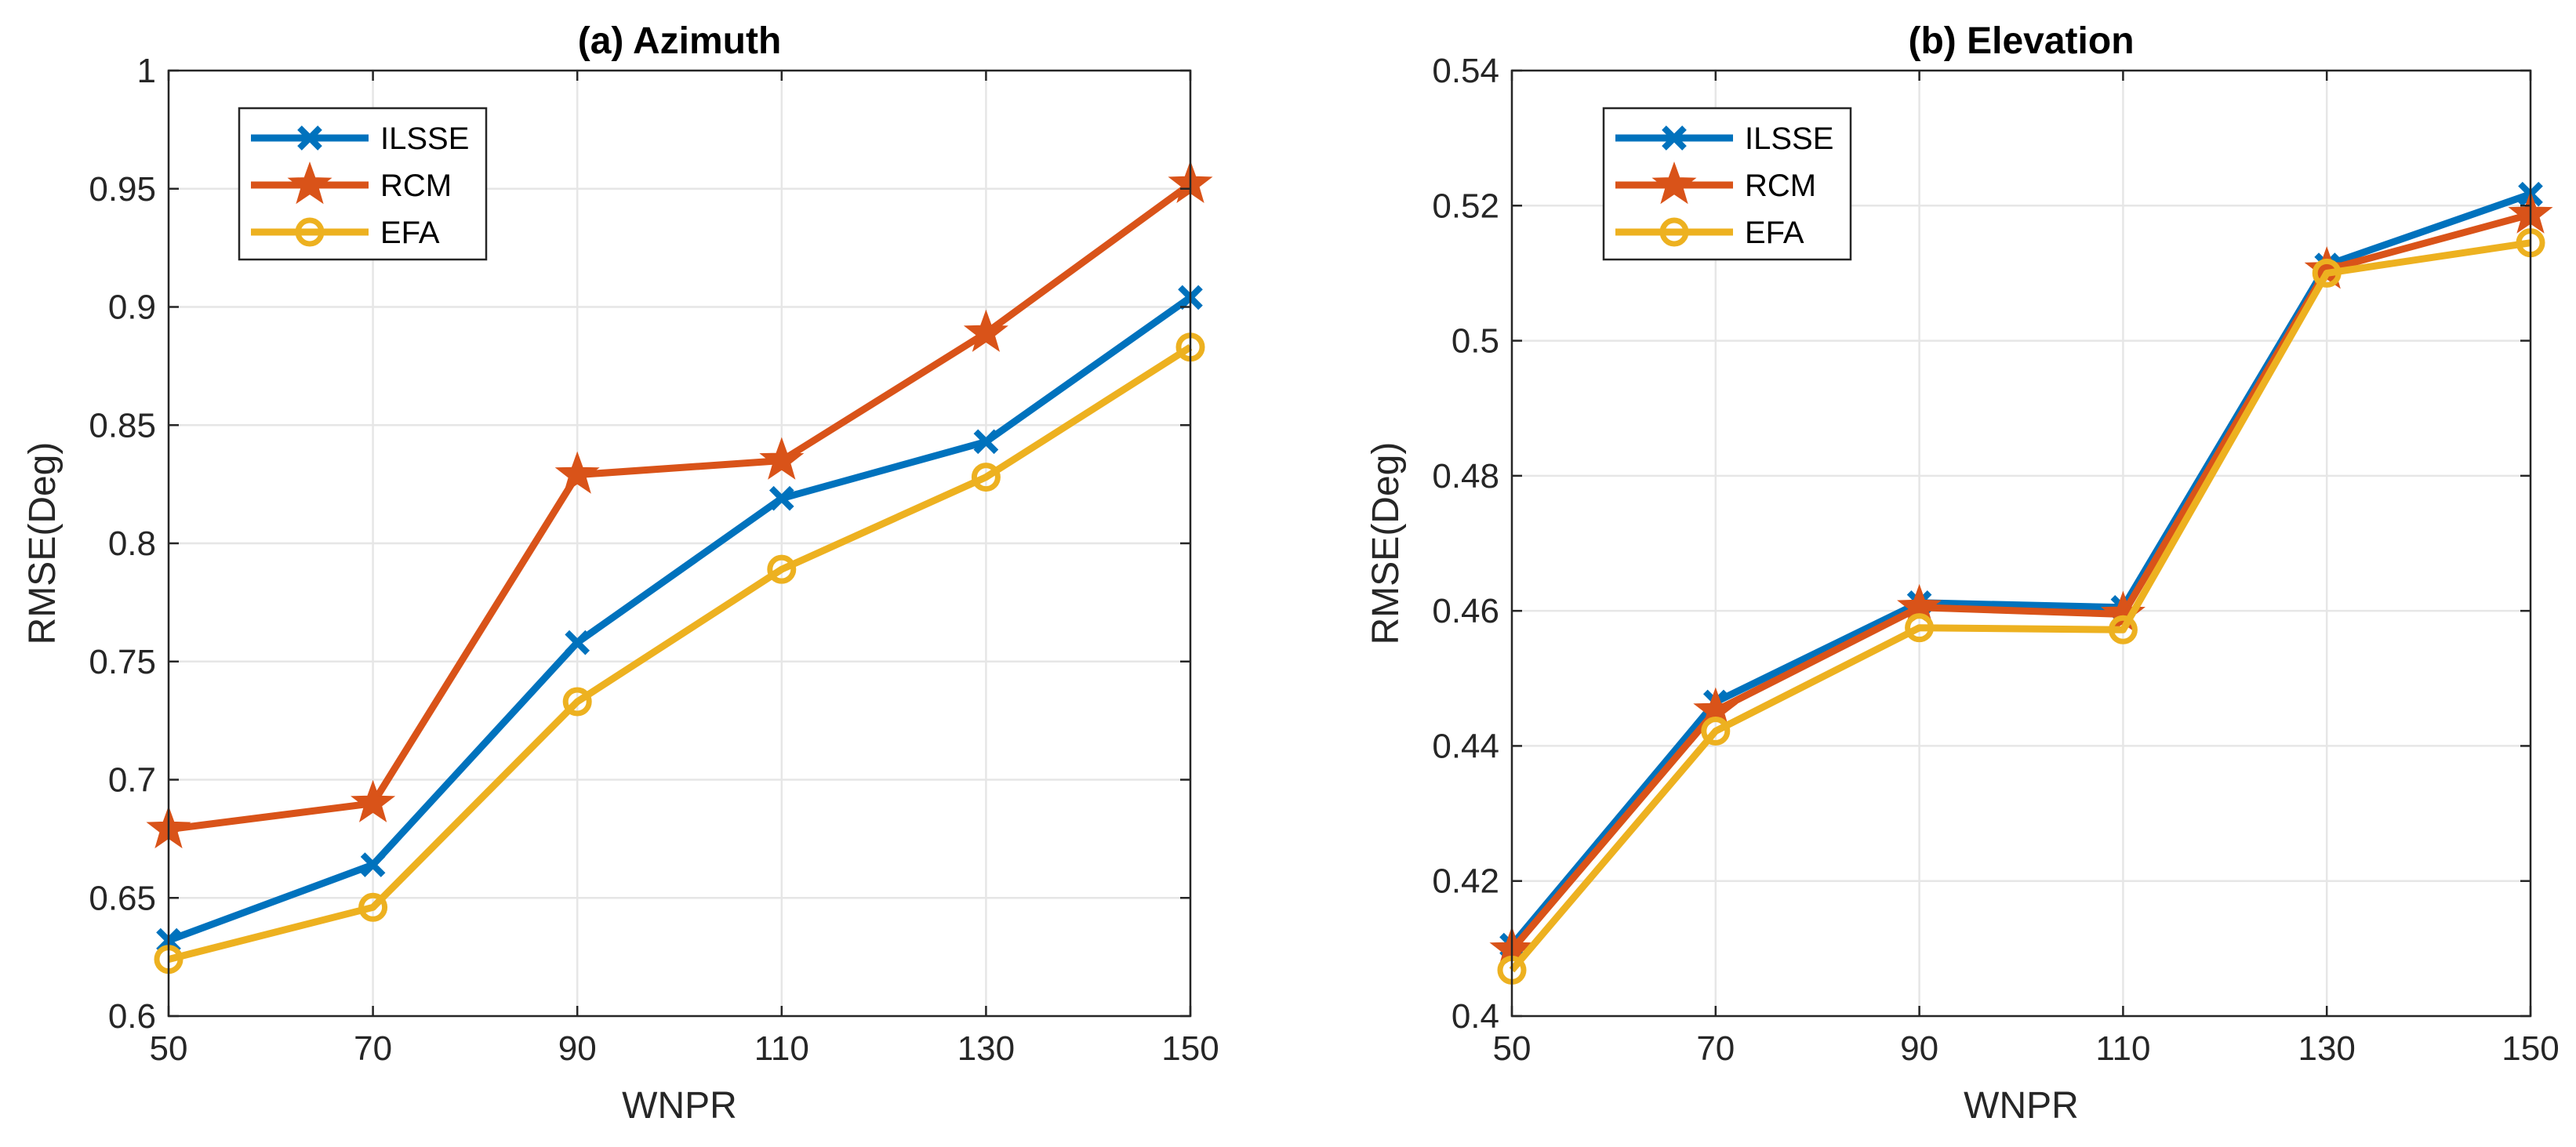 This screenshot has height=1147, width=2576. What do you see at coordinates (146, 71) in the screenshot?
I see `y-tick-label: 1` at bounding box center [146, 71].